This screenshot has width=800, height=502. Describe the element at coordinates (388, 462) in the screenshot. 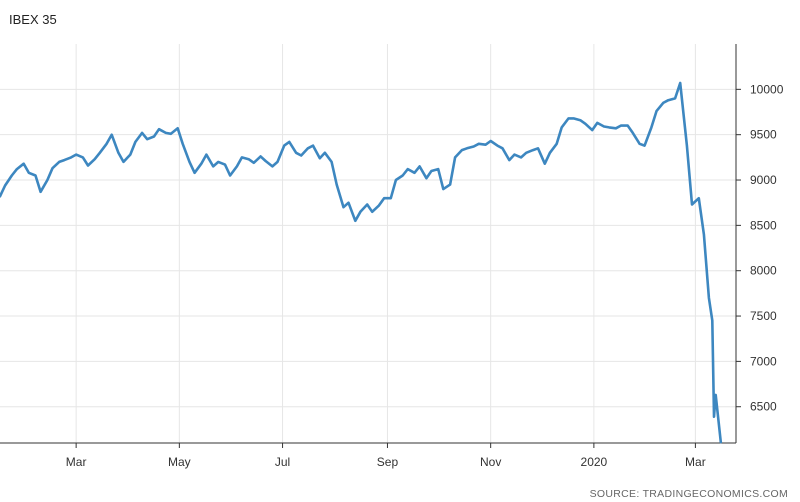

I see `x-tick-label-3: Sep` at that location.